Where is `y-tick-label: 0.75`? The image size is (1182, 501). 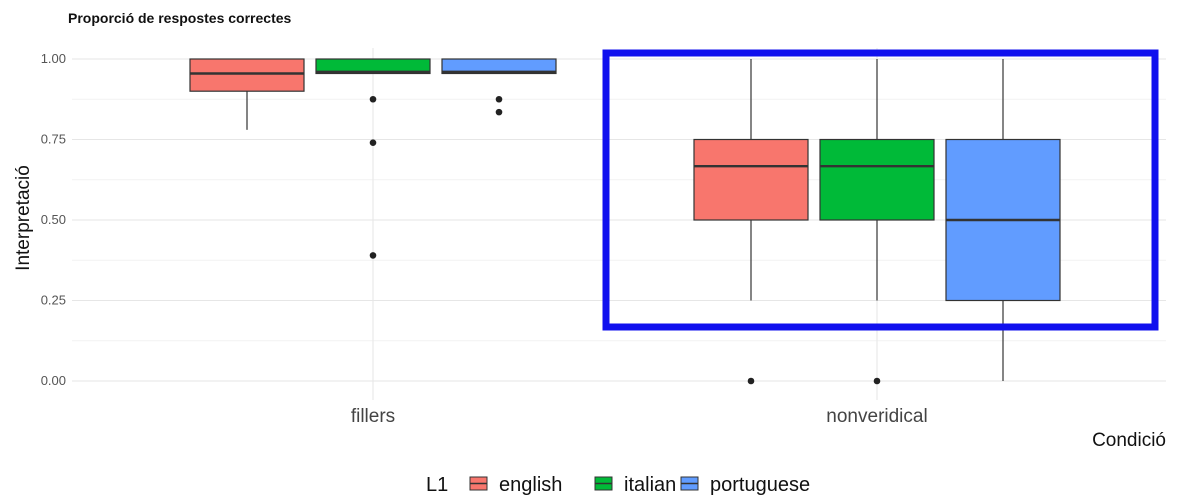
y-tick-label: 0.75 is located at coordinates (53, 139).